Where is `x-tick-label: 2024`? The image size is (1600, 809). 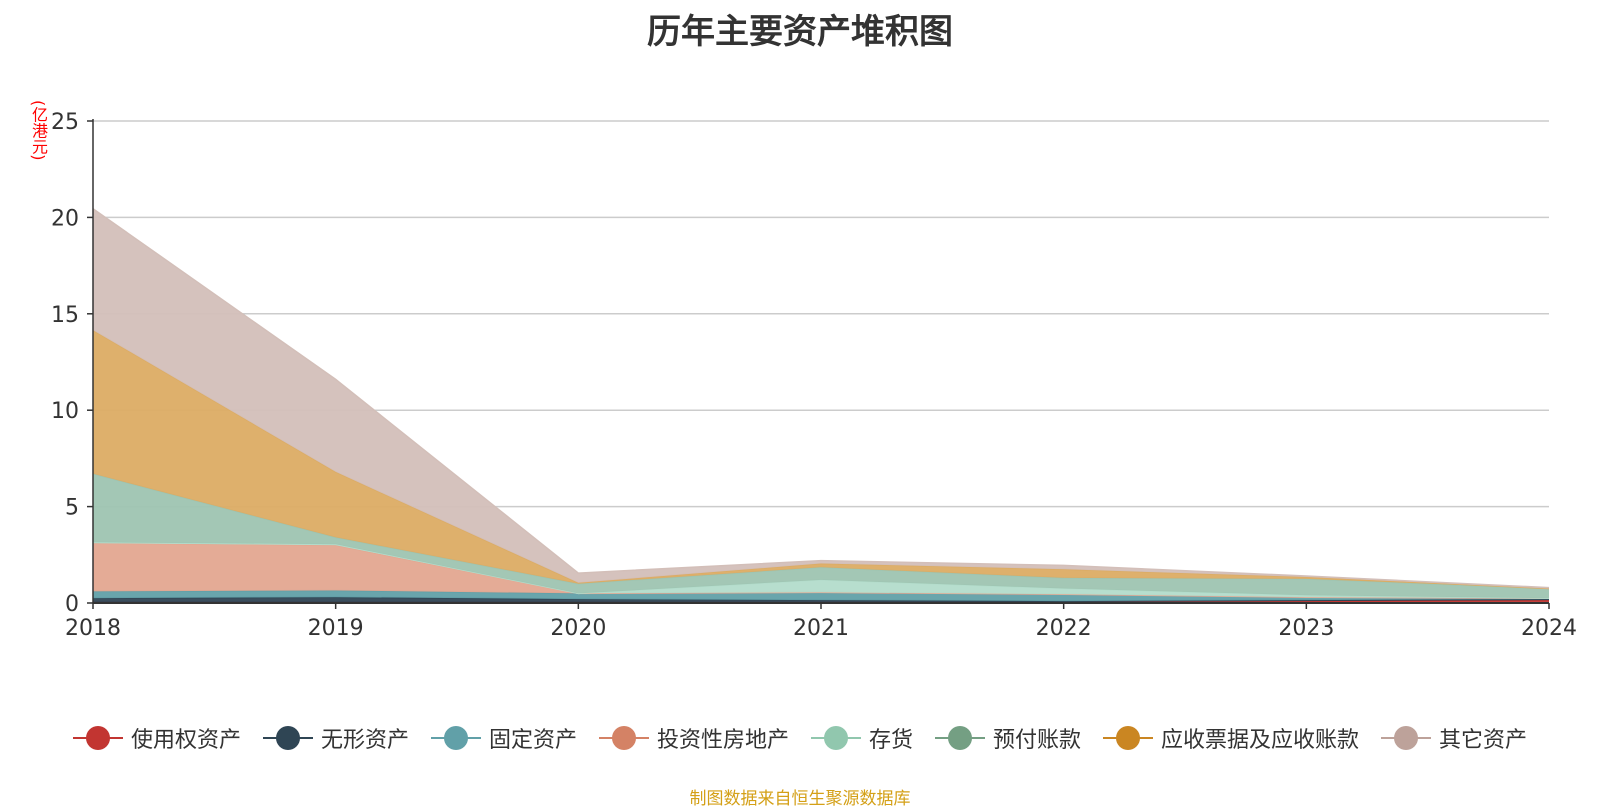 x-tick-label: 2024 is located at coordinates (1549, 628).